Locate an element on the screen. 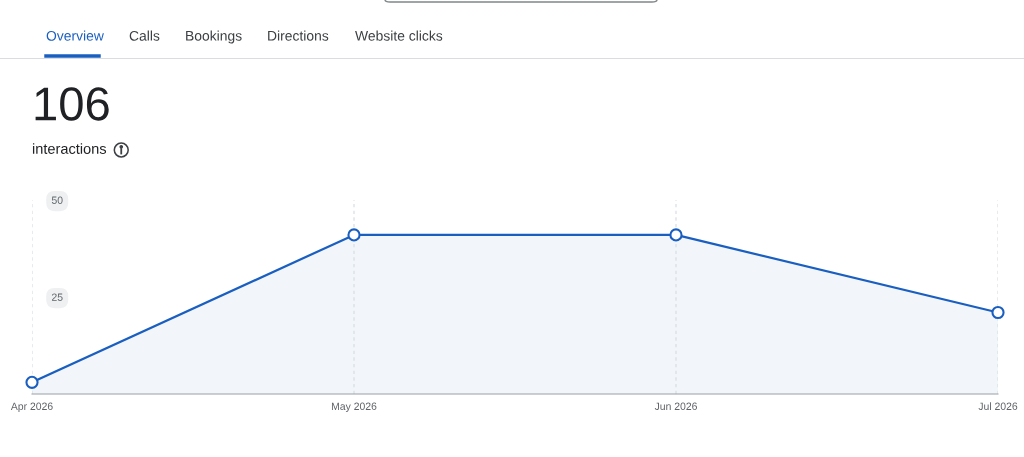 The height and width of the screenshot is (457, 1024). y-tick-label: 50 is located at coordinates (57, 200).